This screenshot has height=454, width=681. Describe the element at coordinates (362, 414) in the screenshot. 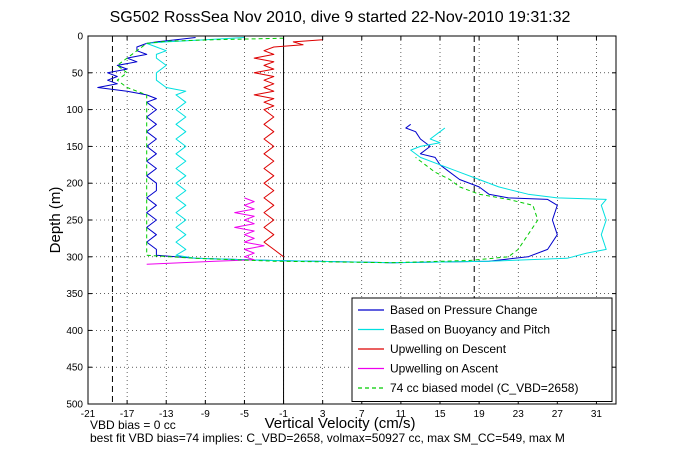

I see `x-tick-label: 7` at that location.